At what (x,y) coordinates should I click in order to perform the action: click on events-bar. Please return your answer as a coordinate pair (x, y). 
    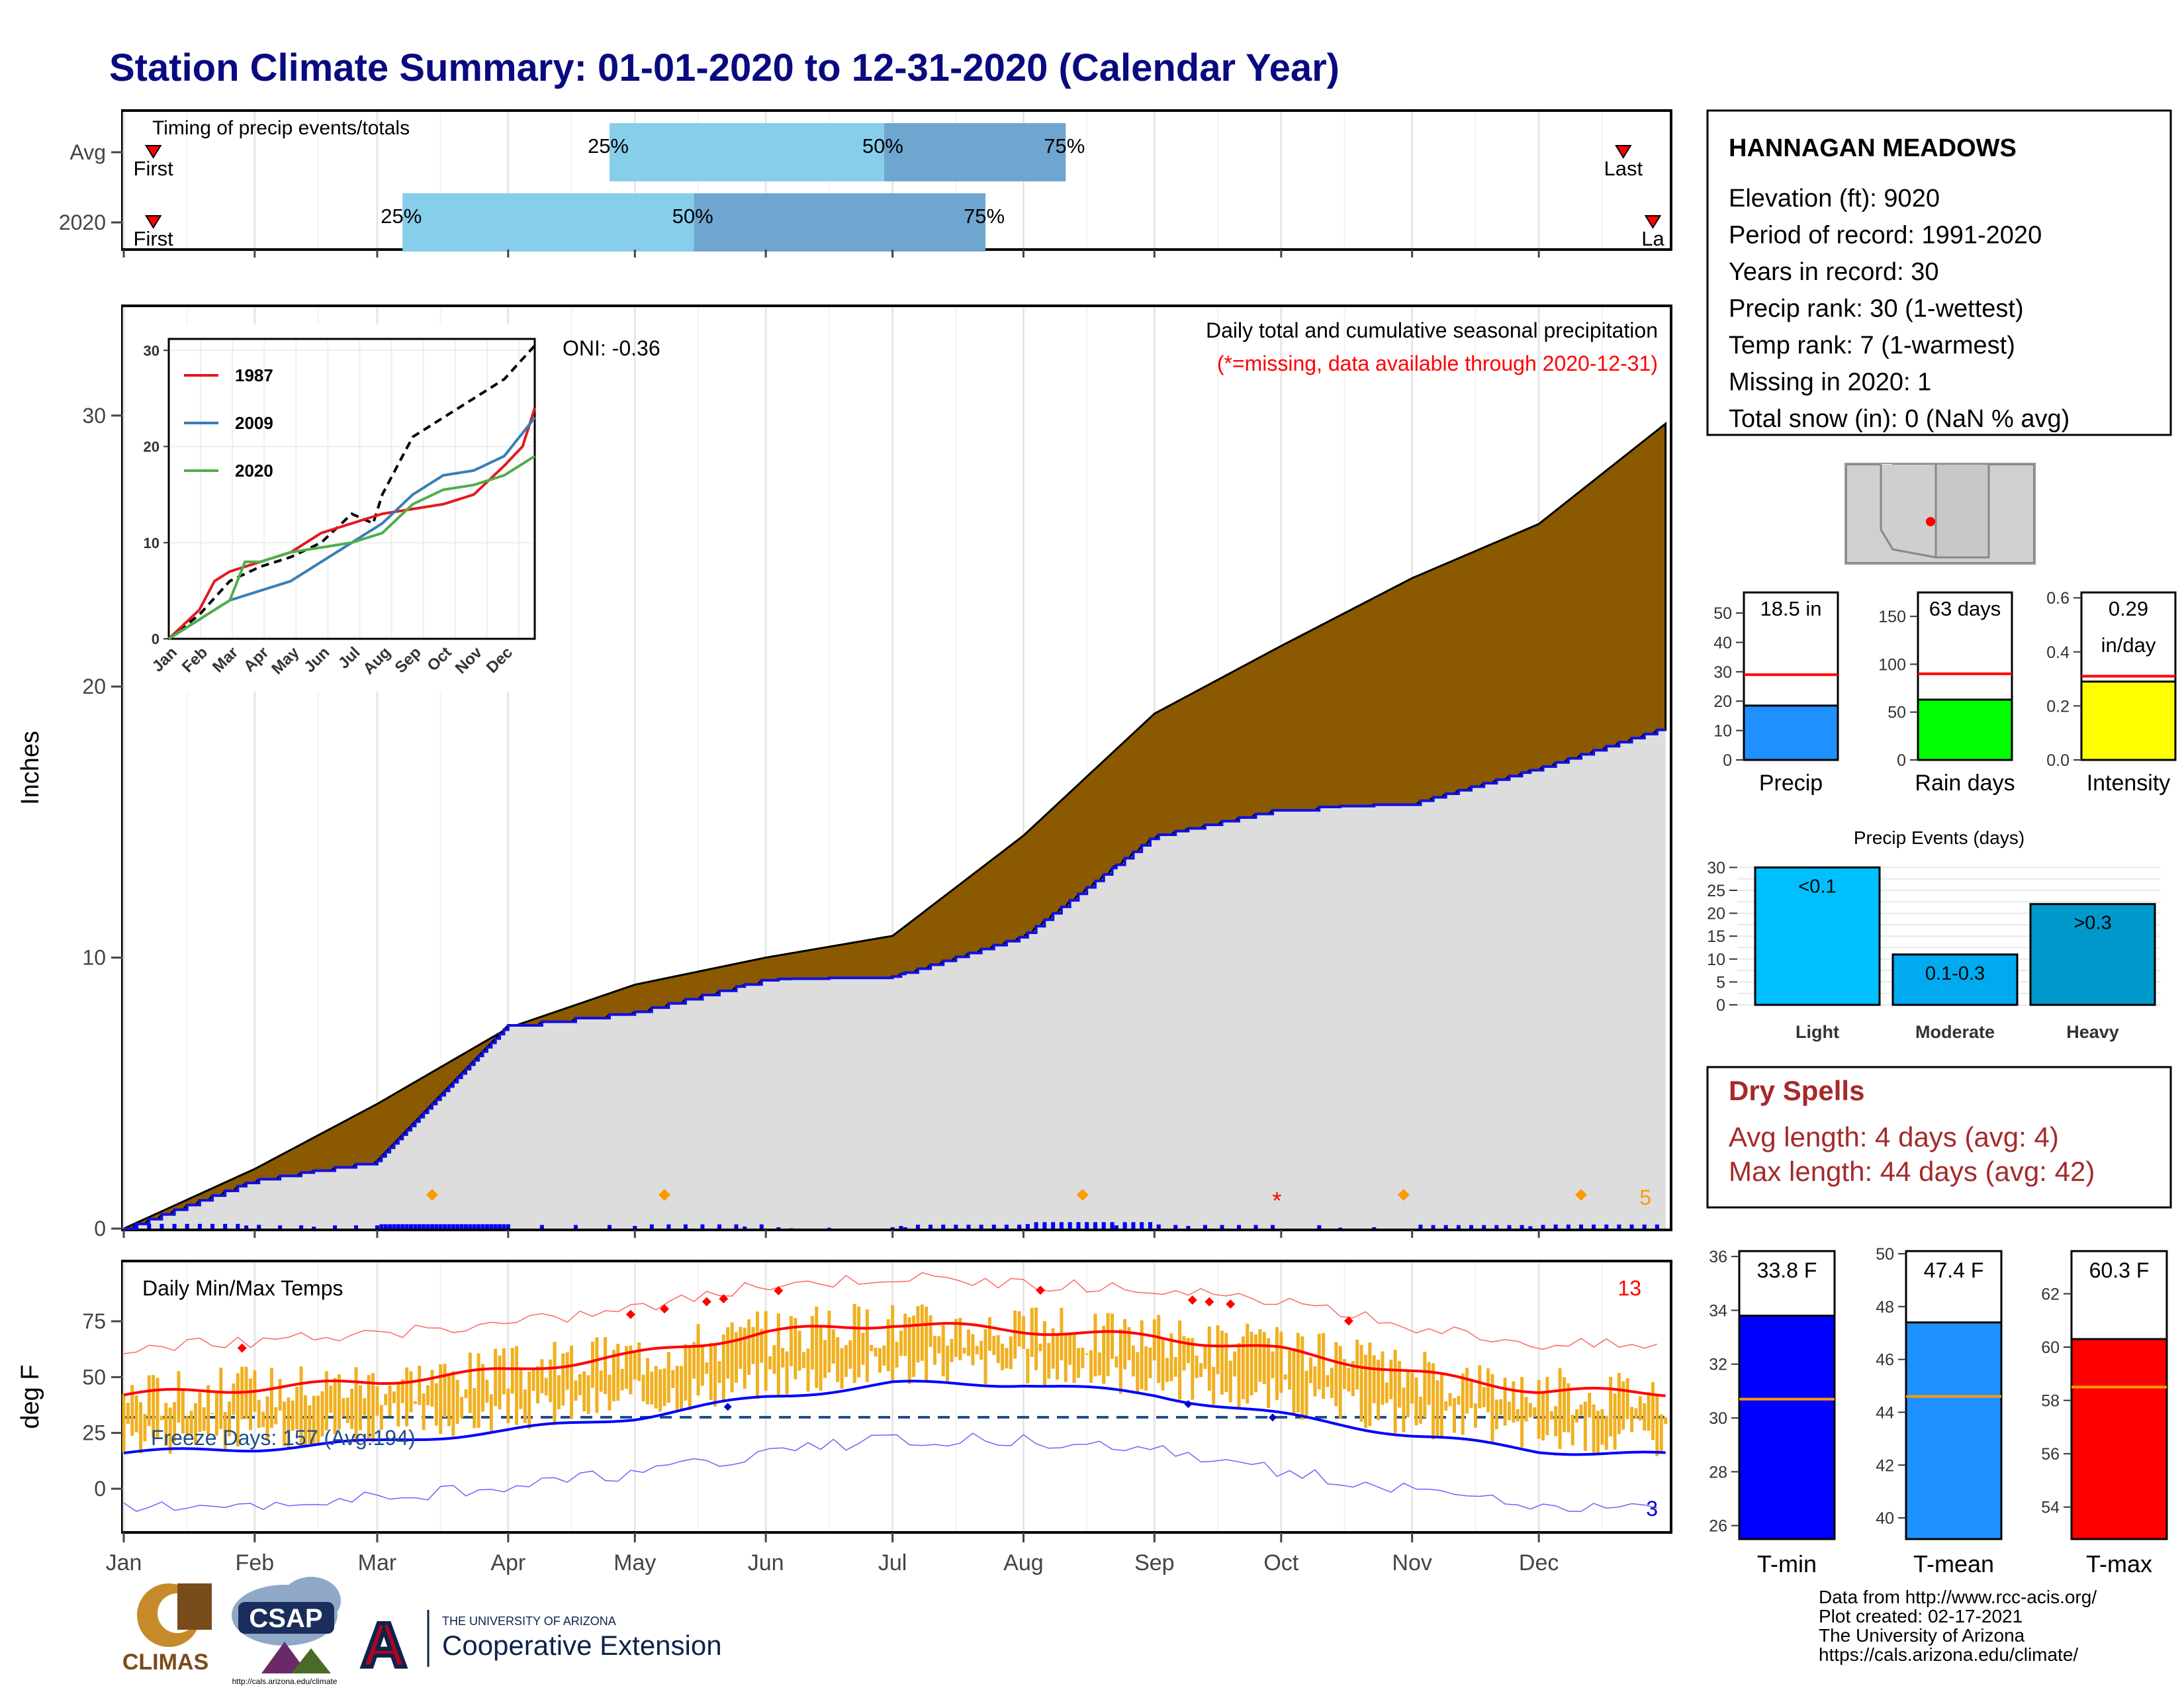
    Looking at the image, I should click on (1955, 979).